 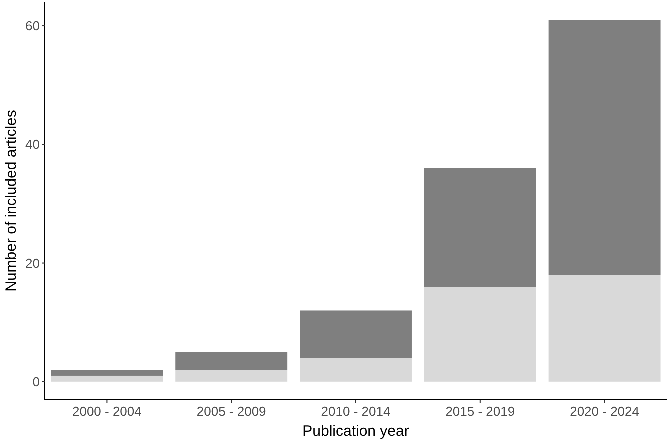 What do you see at coordinates (231, 411) in the screenshot?
I see `x-tick-label: 2005 - 2009` at bounding box center [231, 411].